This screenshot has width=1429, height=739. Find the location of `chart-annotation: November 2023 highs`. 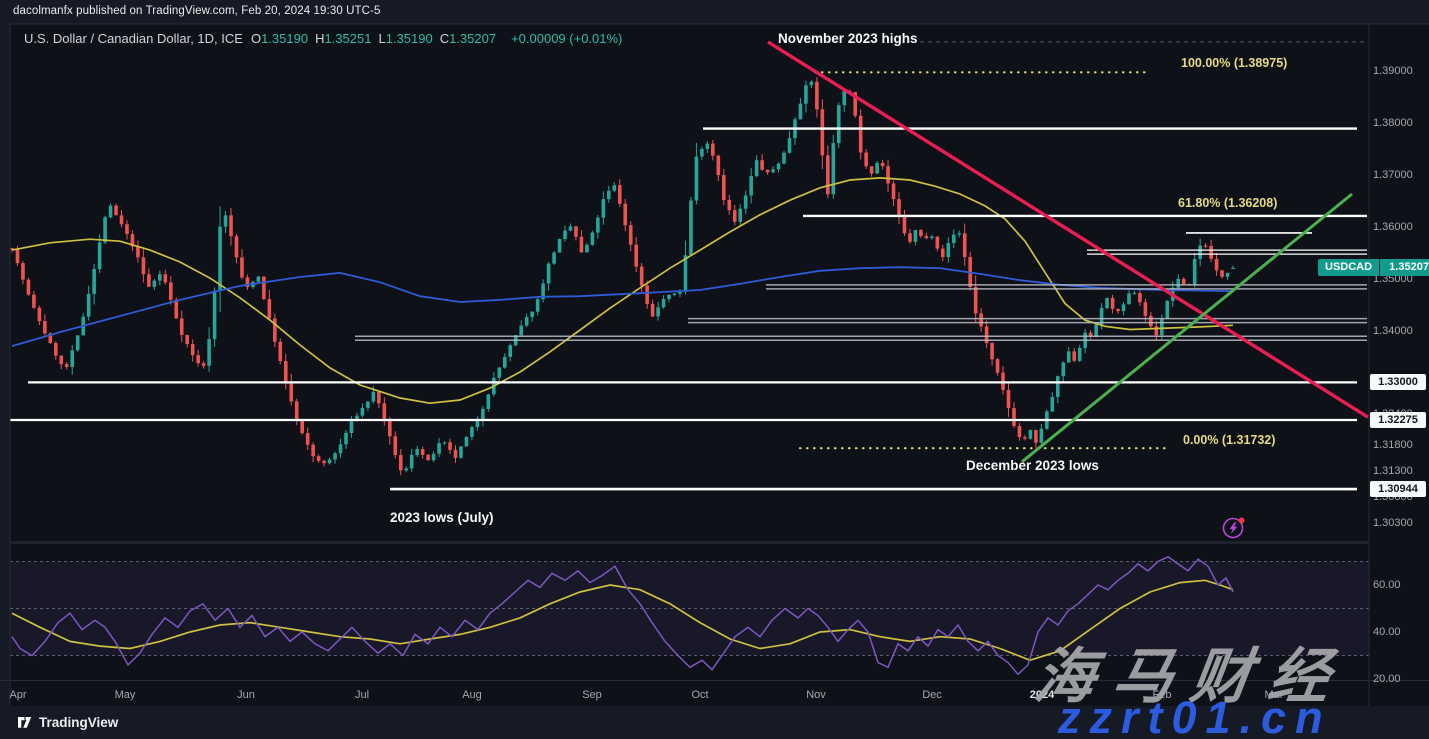

chart-annotation: November 2023 highs is located at coordinates (848, 38).